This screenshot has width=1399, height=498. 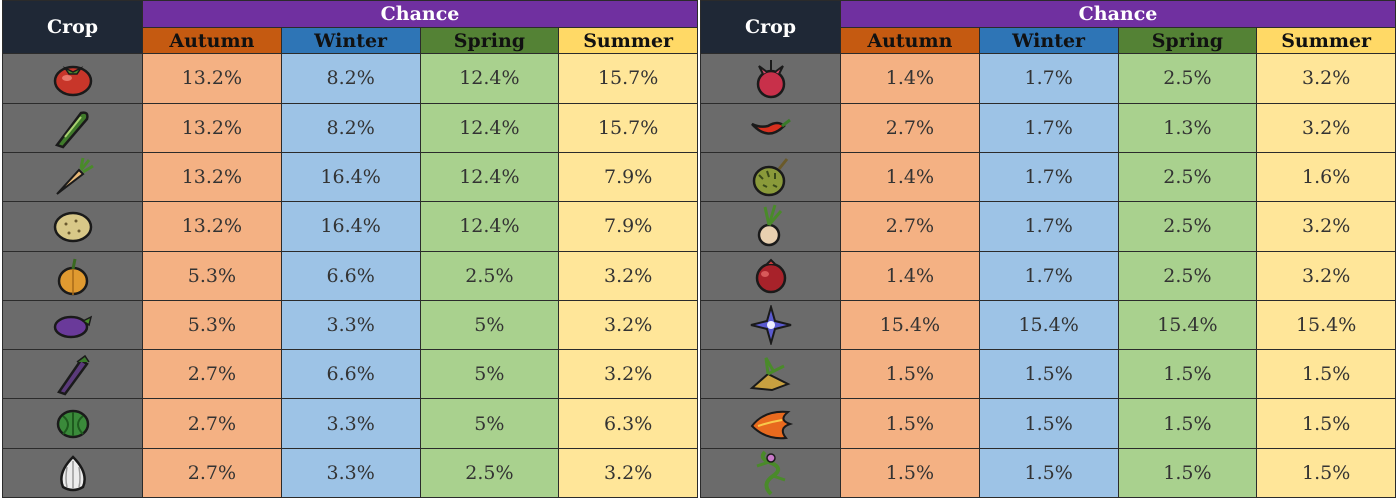 I want to click on durian-icon, so click(x=770, y=177).